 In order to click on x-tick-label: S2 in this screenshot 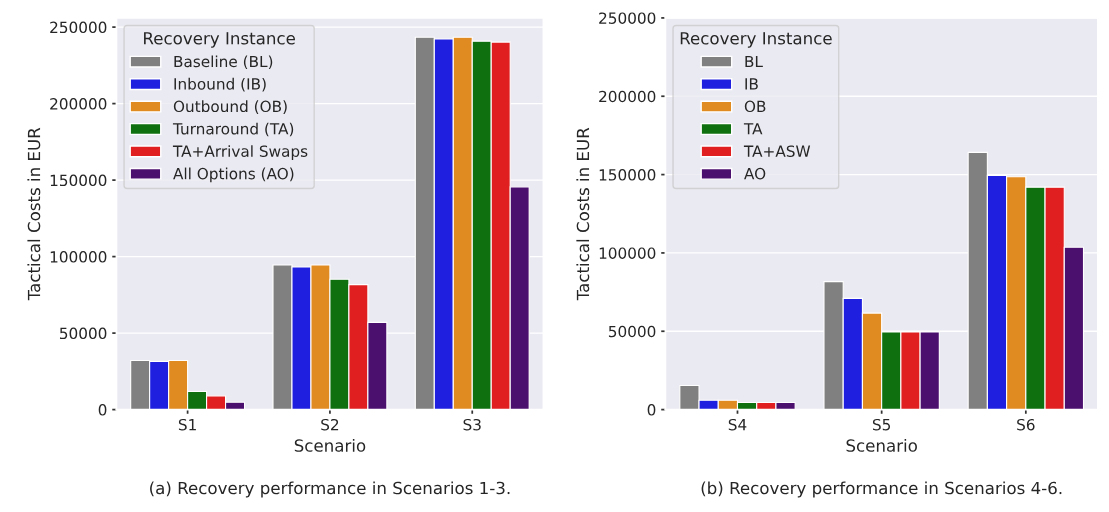, I will do `click(330, 424)`.